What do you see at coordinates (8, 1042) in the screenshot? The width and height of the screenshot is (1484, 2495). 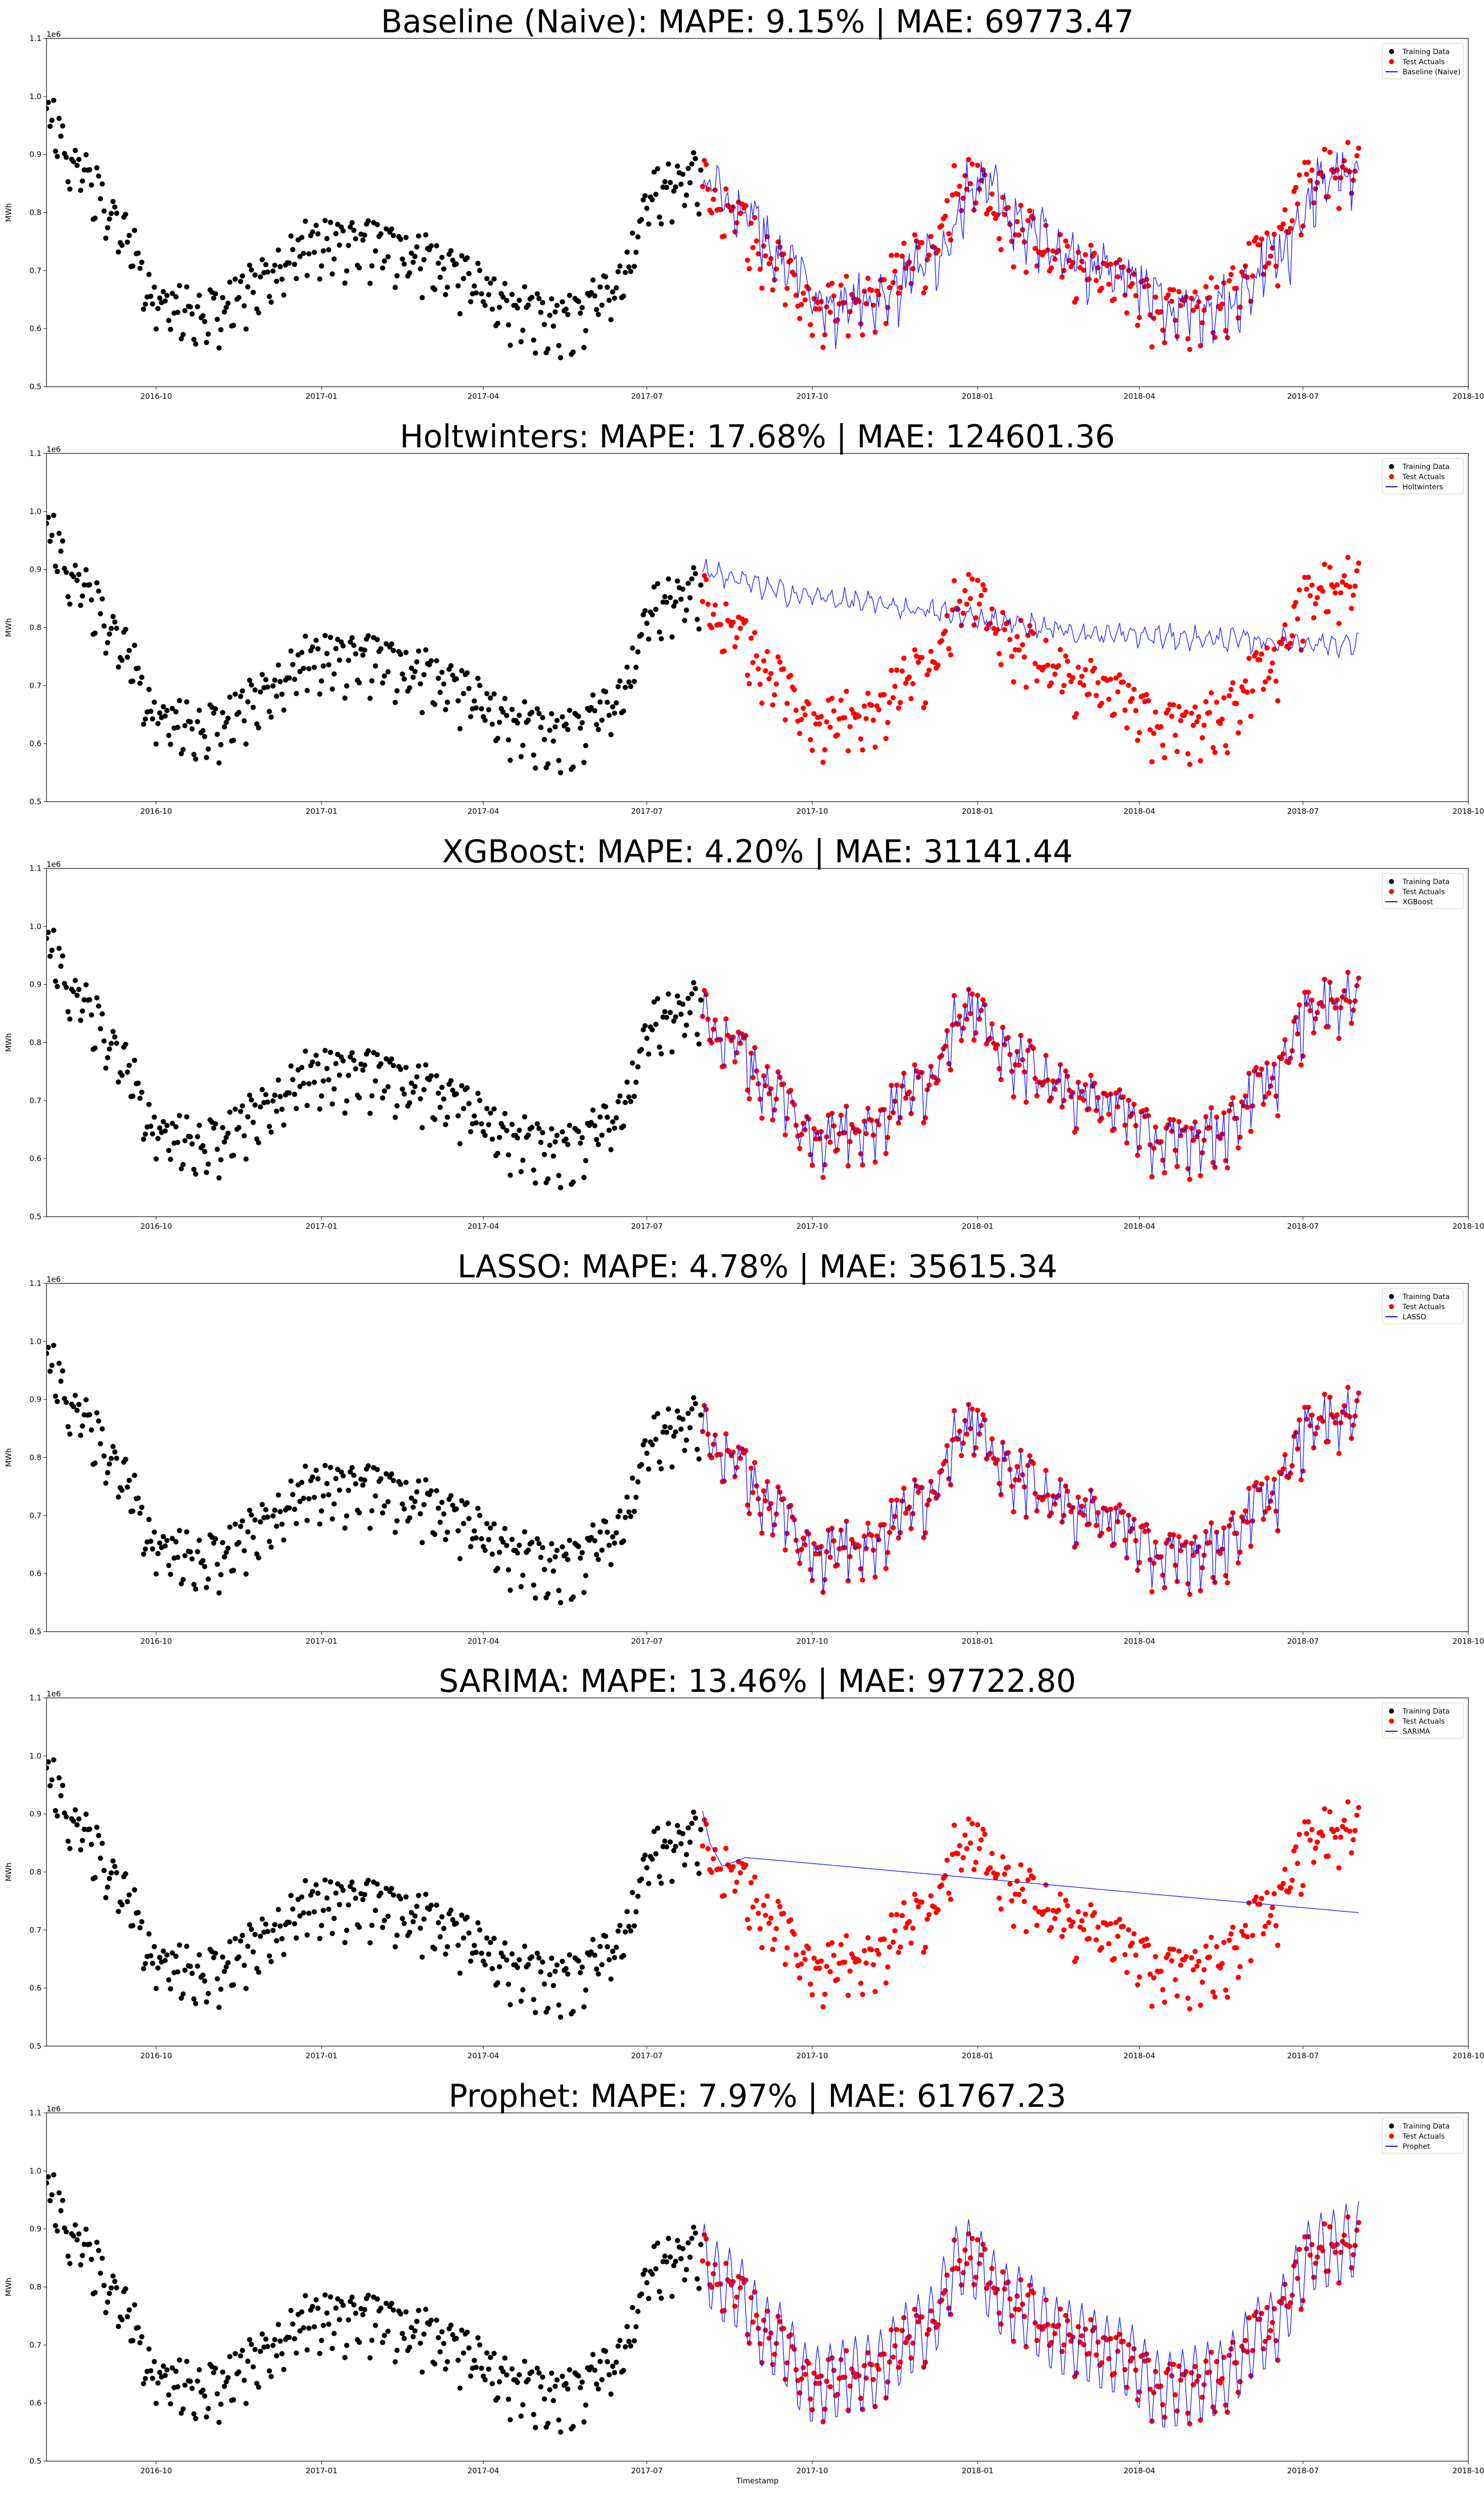 I see `y-axis-label: MWh` at bounding box center [8, 1042].